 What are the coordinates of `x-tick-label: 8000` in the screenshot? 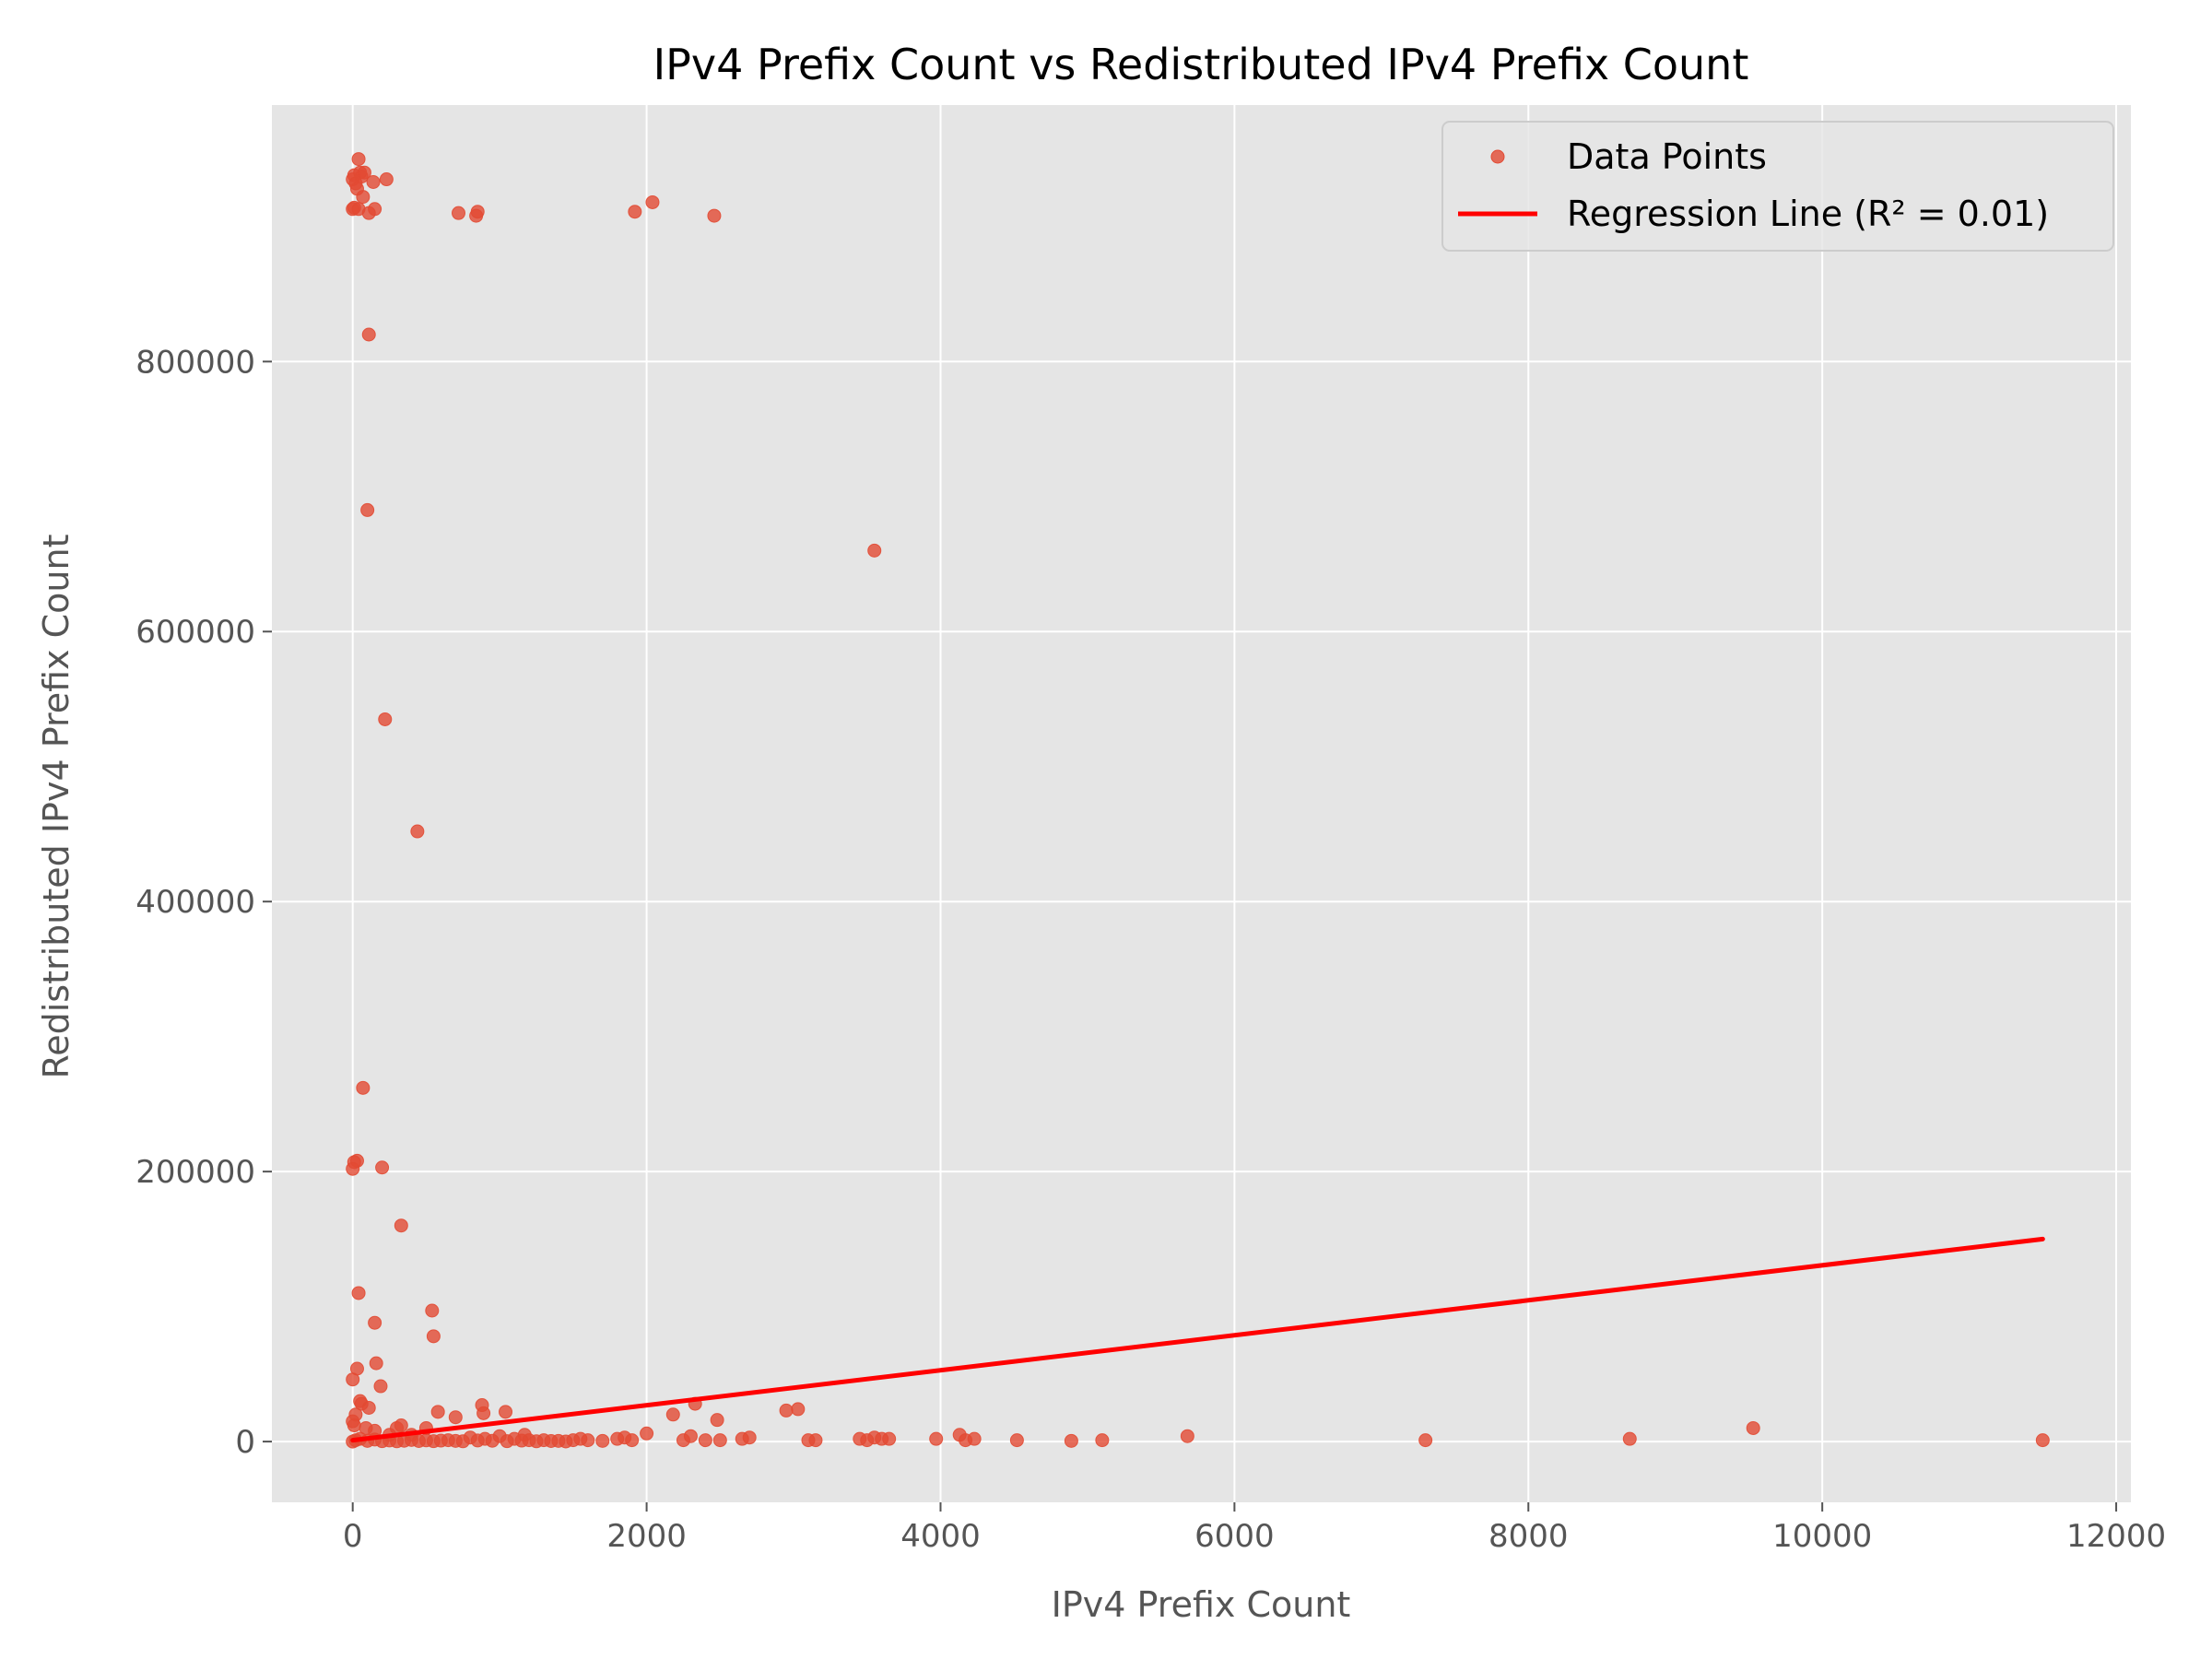 It's located at (1528, 1536).